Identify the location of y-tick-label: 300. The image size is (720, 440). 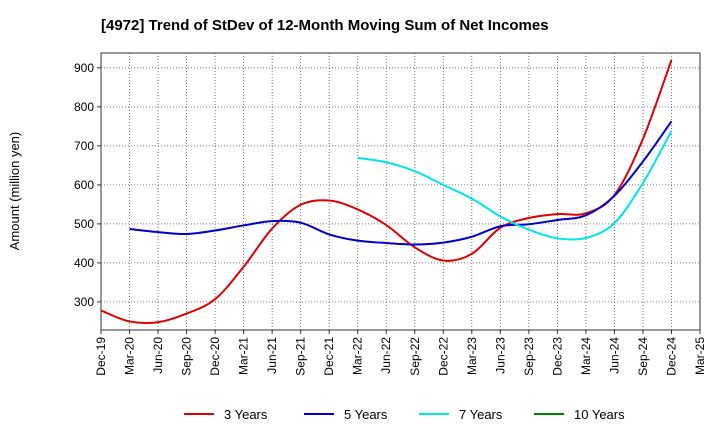
(84, 302).